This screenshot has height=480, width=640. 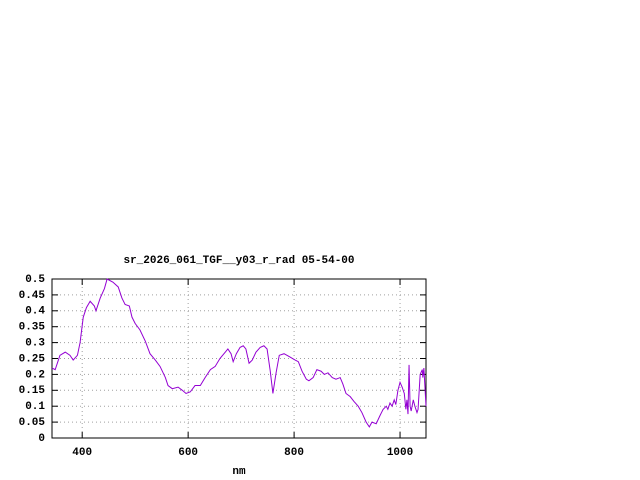 What do you see at coordinates (32, 423) in the screenshot?
I see `y-tick-label: 0.05` at bounding box center [32, 423].